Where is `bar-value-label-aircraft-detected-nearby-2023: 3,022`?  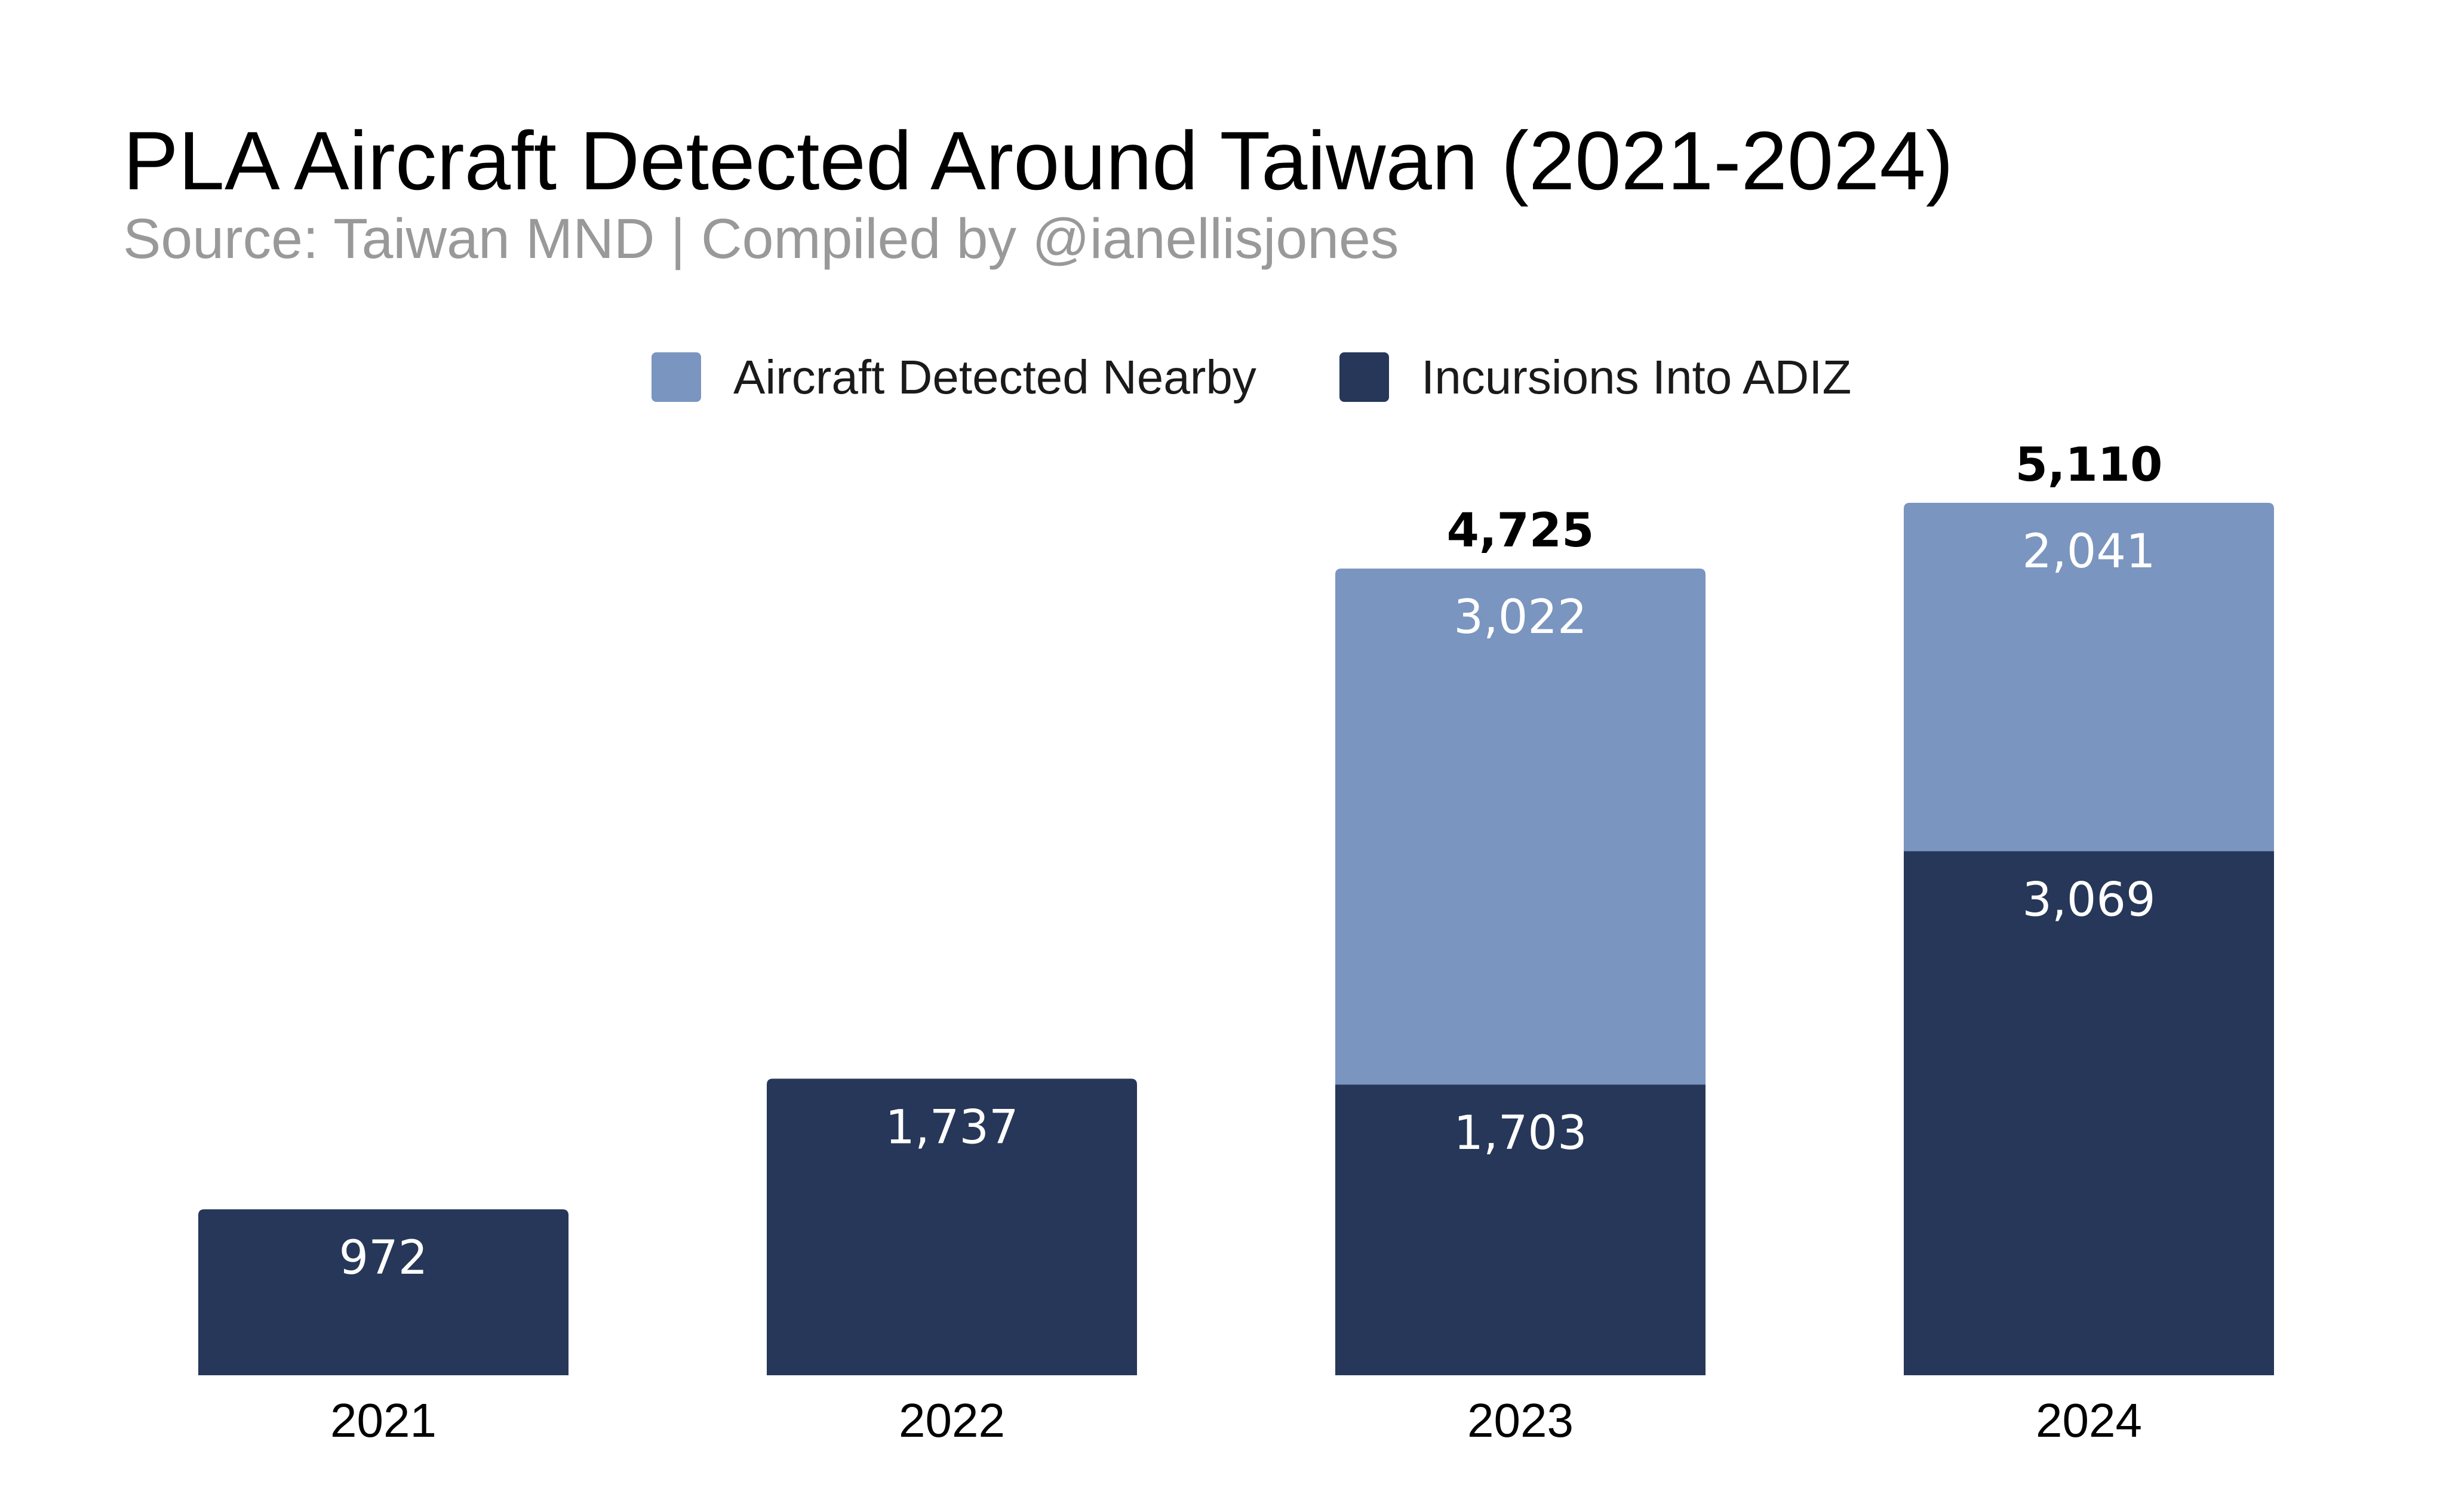 bar-value-label-aircraft-detected-nearby-2023: 3,022 is located at coordinates (1520, 617).